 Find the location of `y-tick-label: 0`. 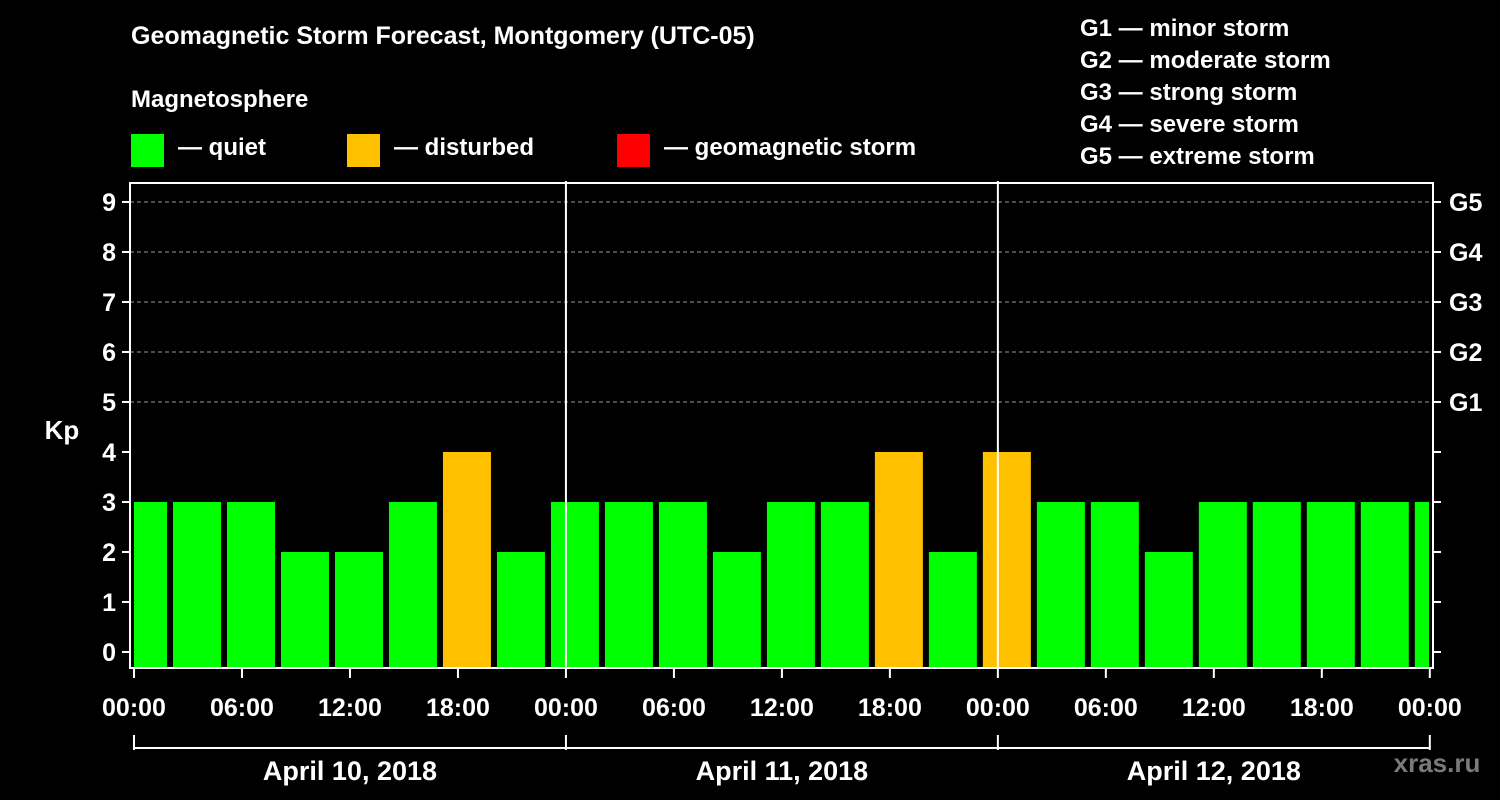

y-tick-label: 0 is located at coordinates (109, 653).